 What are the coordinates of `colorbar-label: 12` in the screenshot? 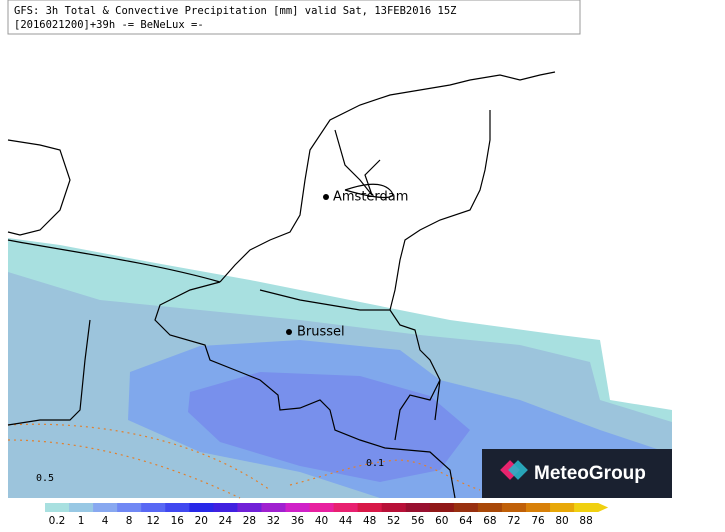 It's located at (153, 521).